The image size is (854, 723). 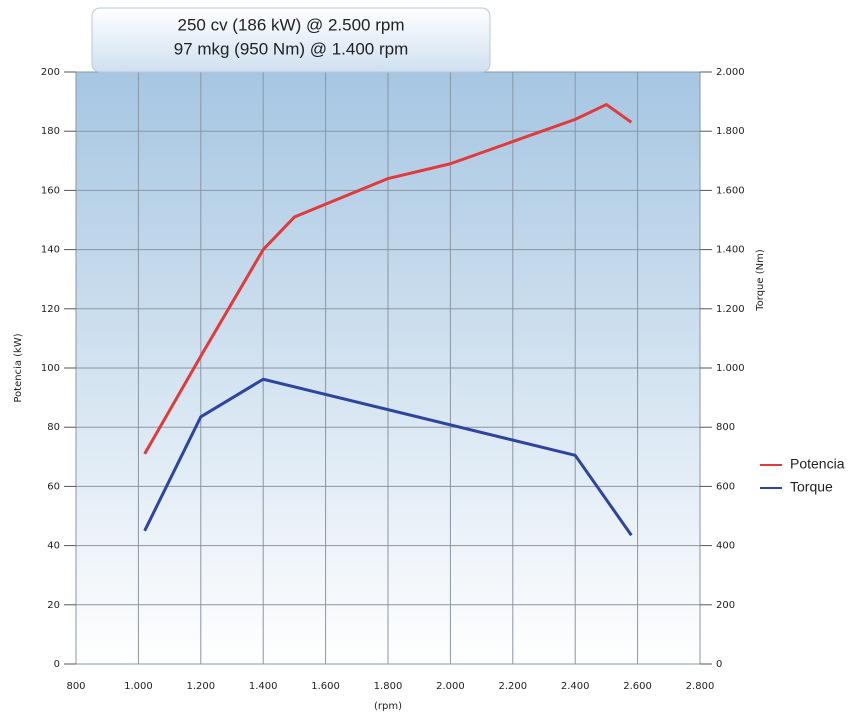 What do you see at coordinates (388, 457) in the screenshot?
I see `line` at bounding box center [388, 457].